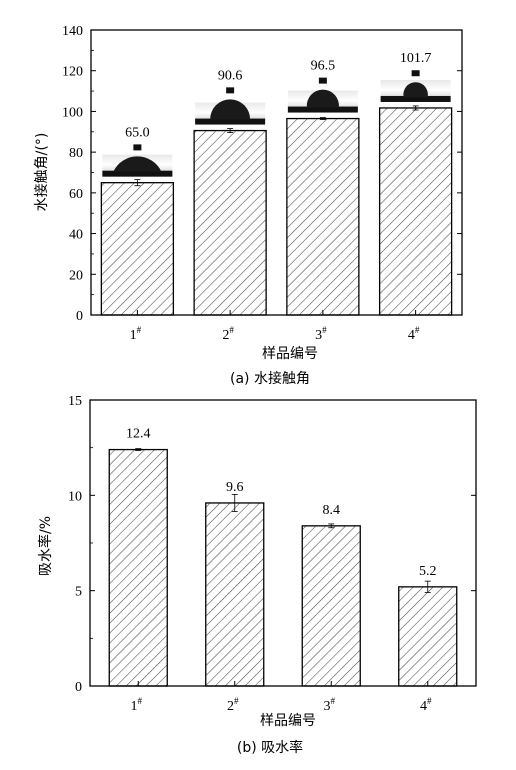 The width and height of the screenshot is (516, 770). Describe the element at coordinates (290, 354) in the screenshot. I see `contact-angle-xlabel: 样品编号` at that location.